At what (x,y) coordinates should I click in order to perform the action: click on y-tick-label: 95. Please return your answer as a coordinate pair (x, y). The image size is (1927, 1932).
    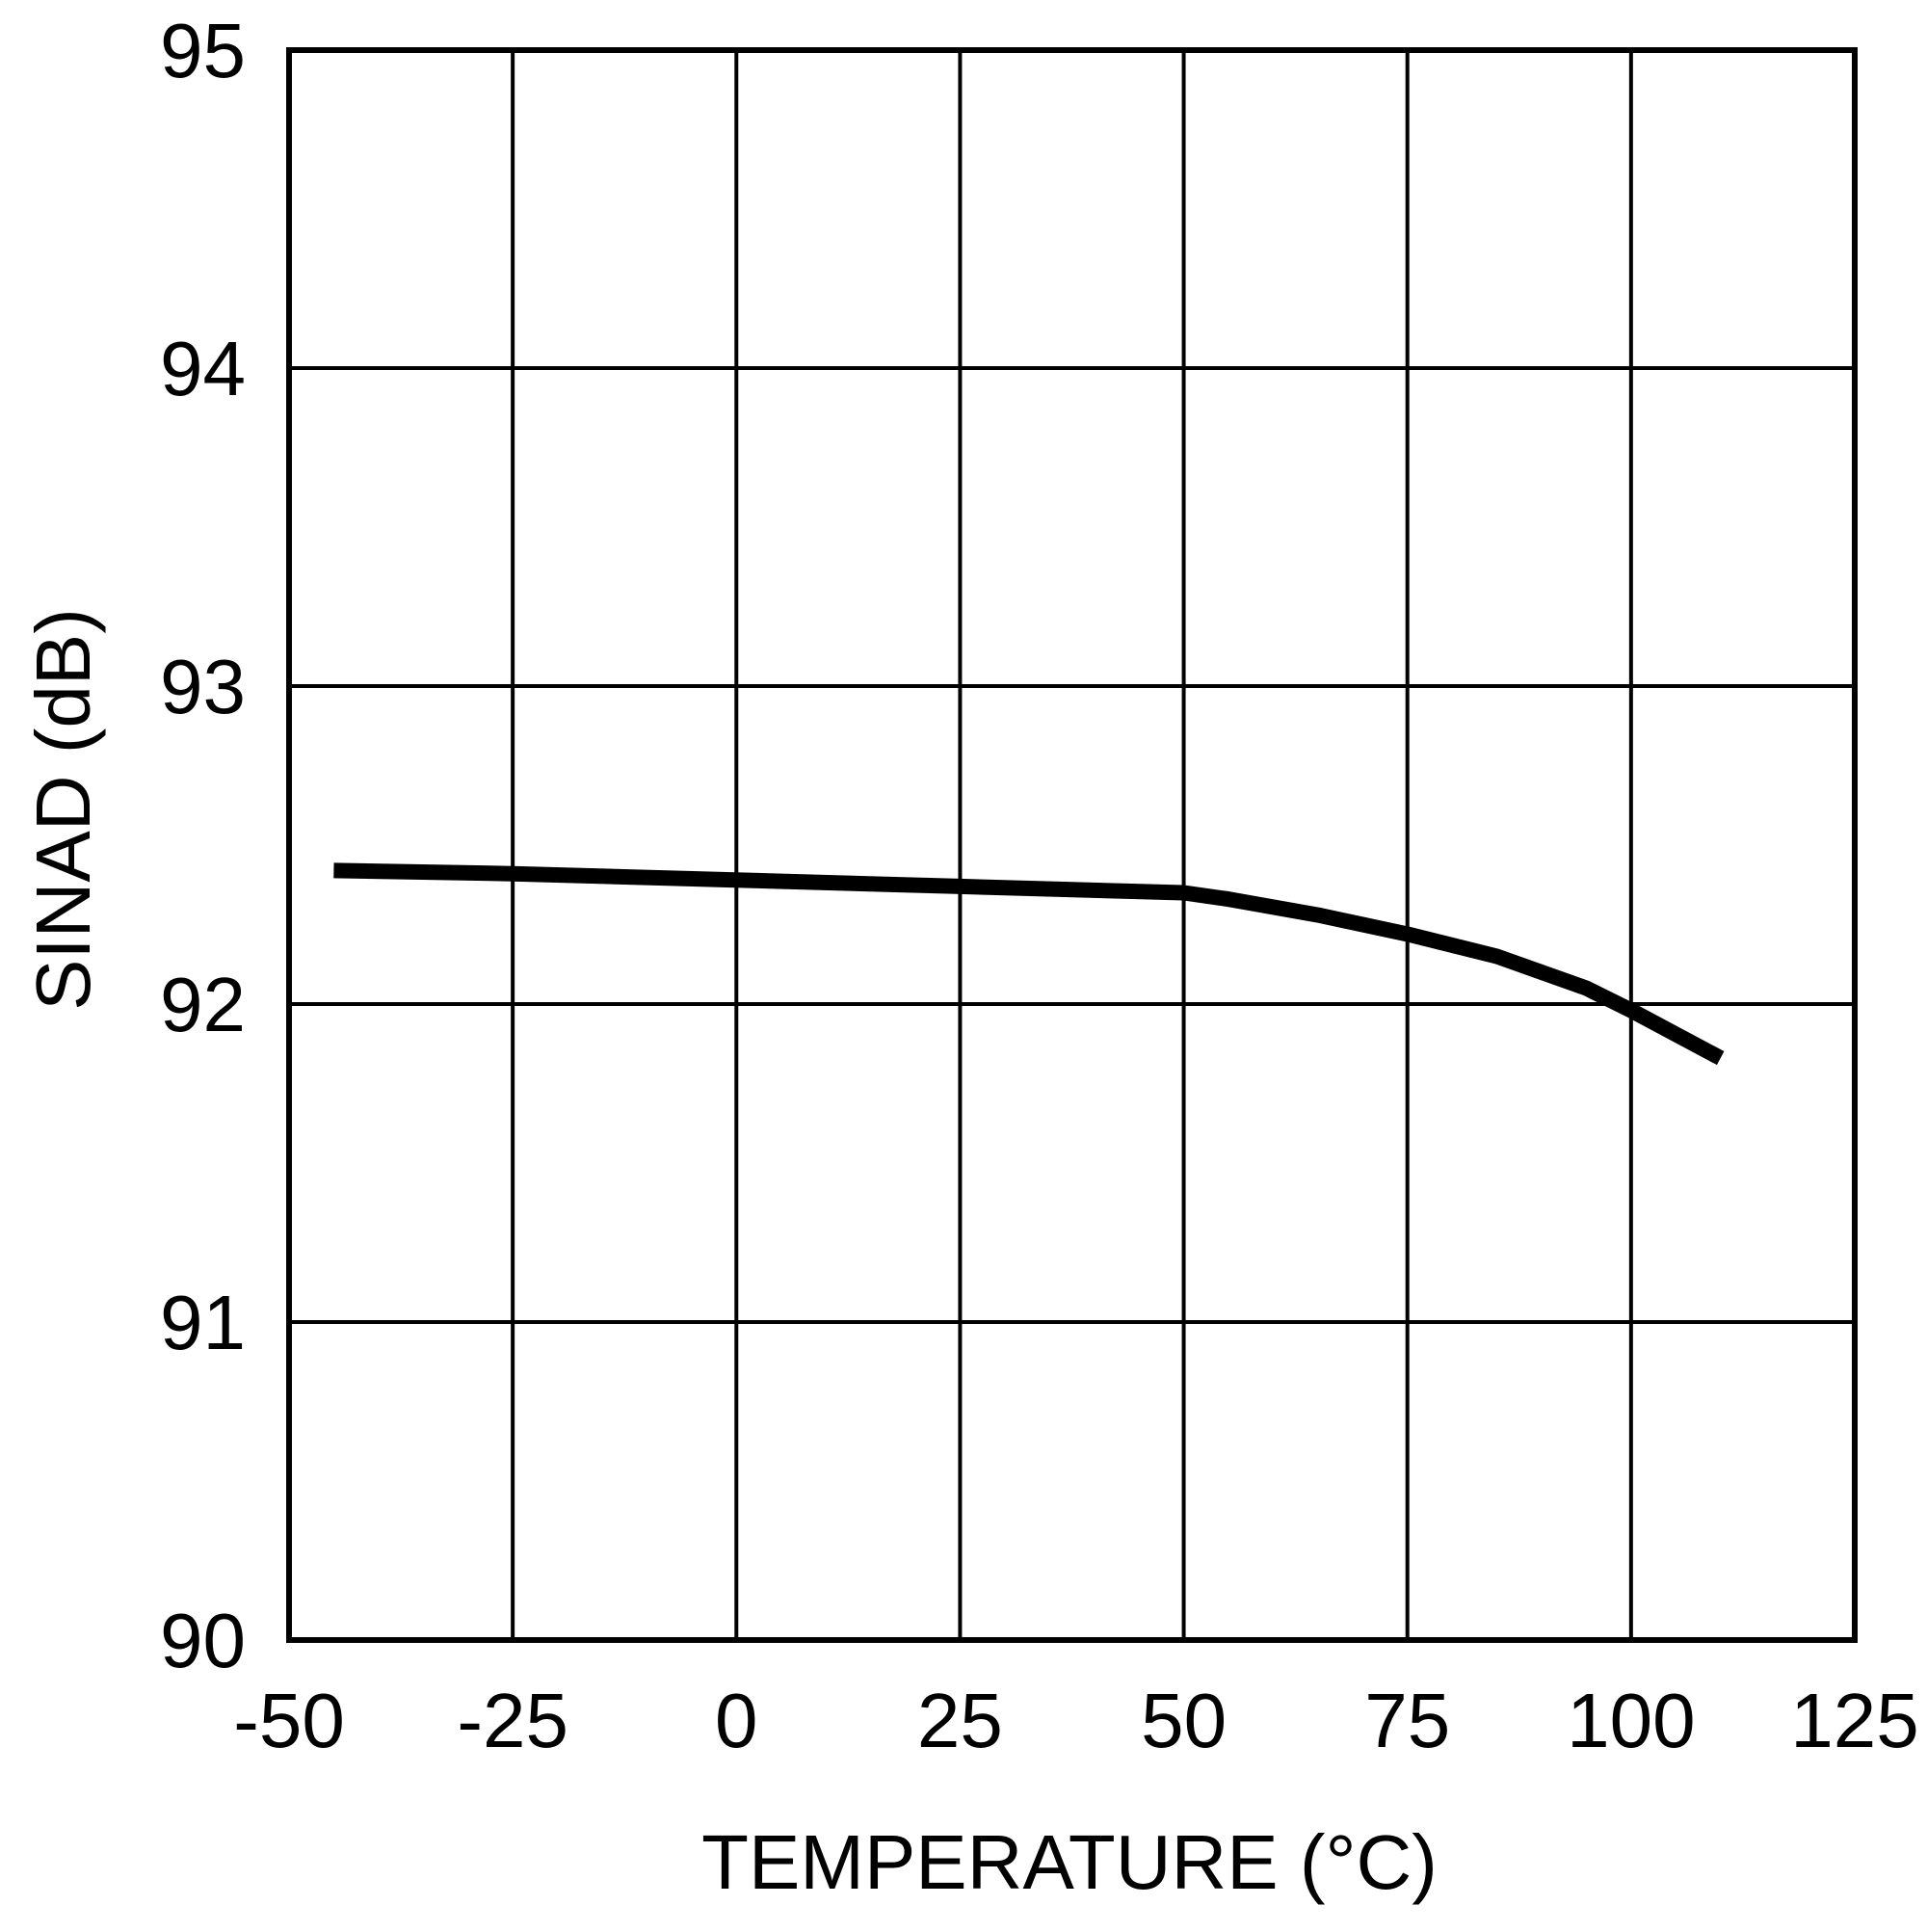
    Looking at the image, I should click on (203, 50).